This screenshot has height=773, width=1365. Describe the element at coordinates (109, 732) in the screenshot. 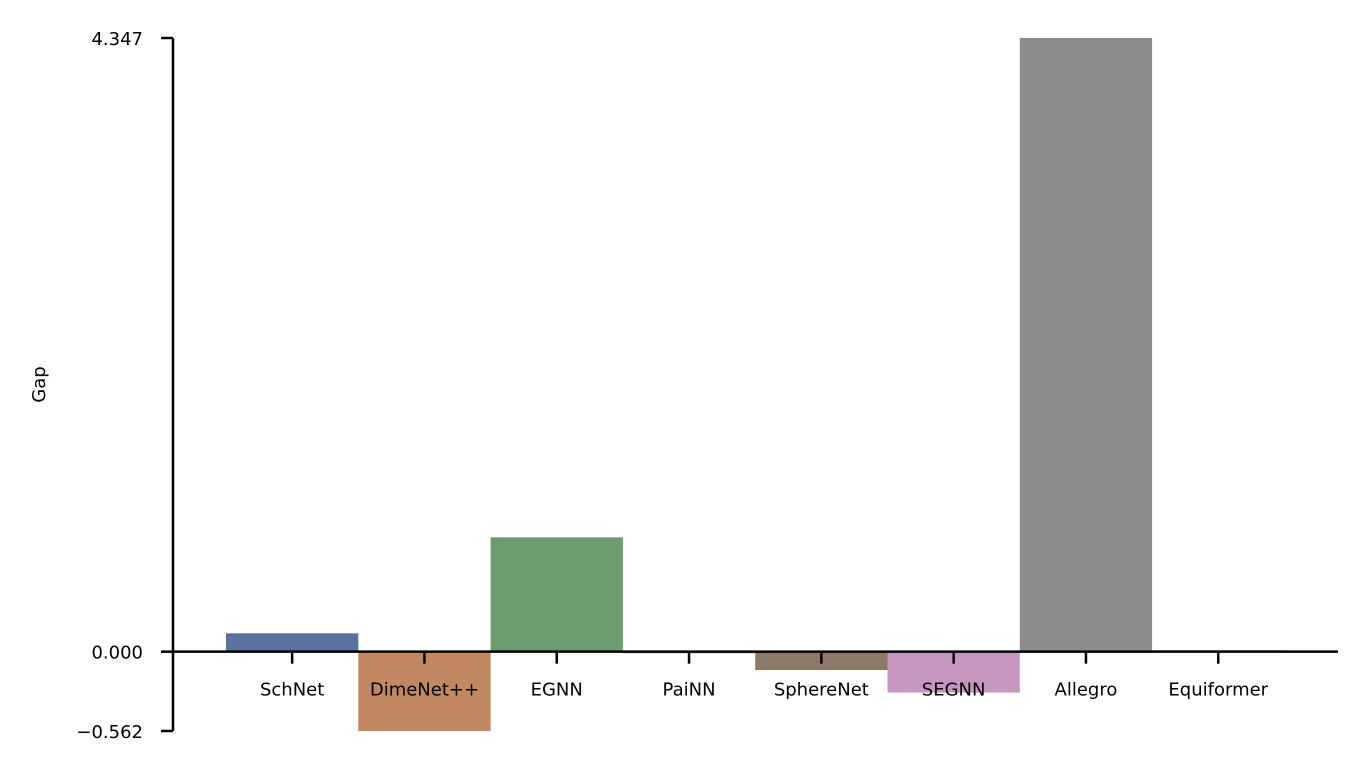

I see `y-tick-label: −0.562` at that location.